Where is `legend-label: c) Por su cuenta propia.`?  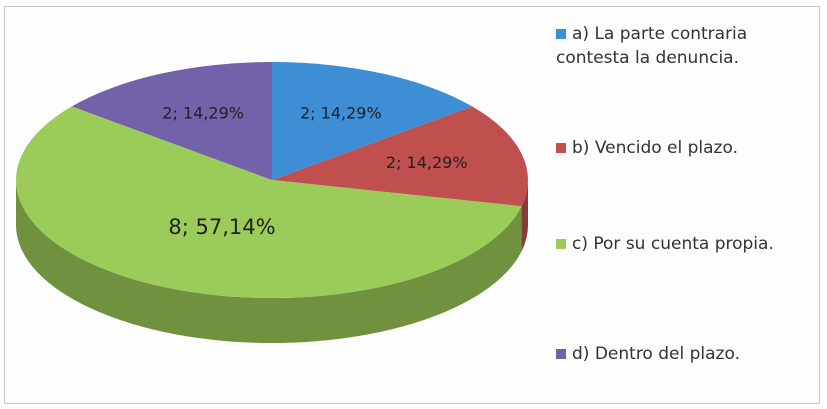 legend-label: c) Por su cuenta propia. is located at coordinates (673, 244).